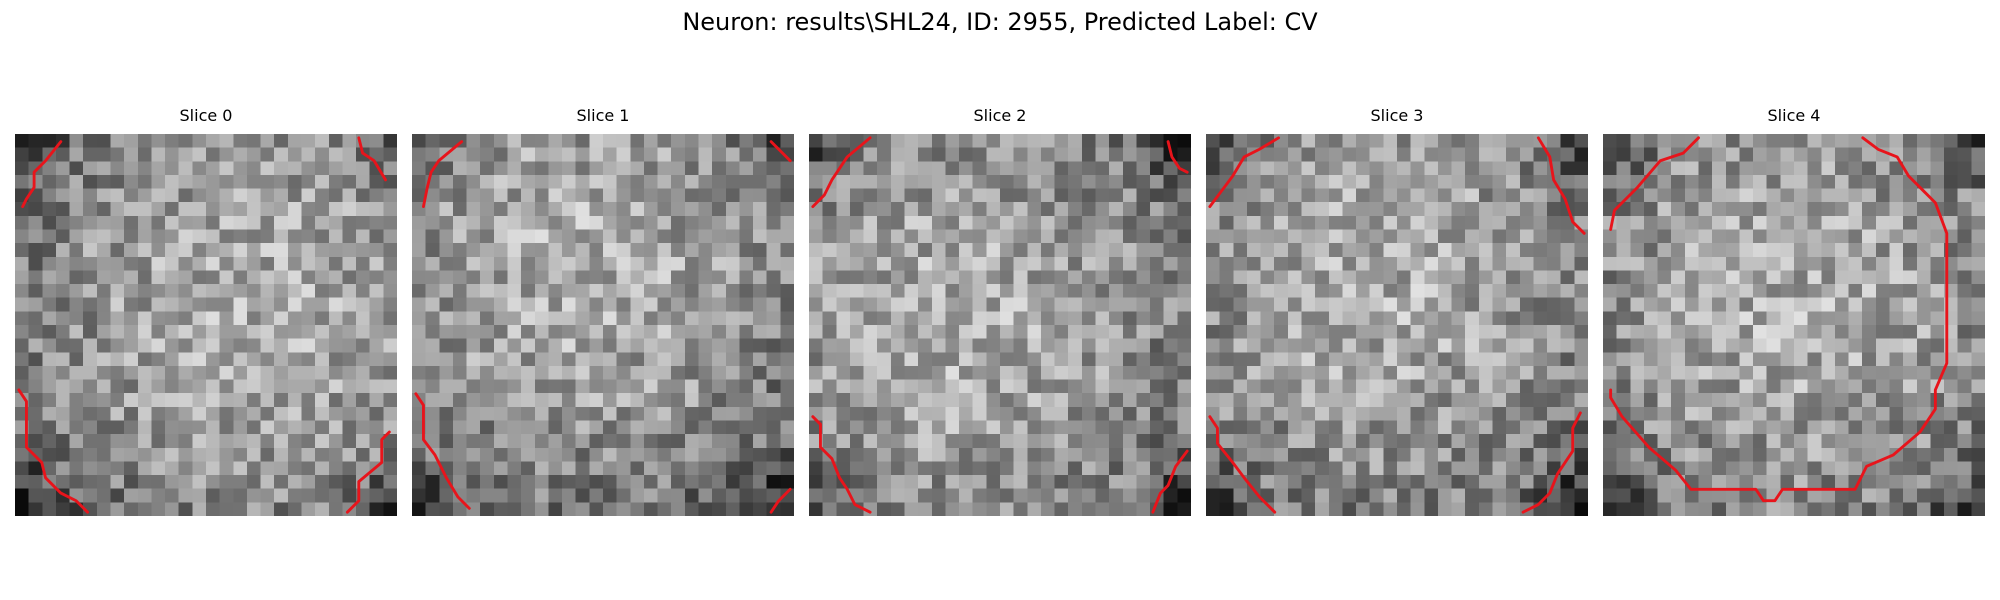 The image size is (2000, 600). I want to click on slice-title-0: Slice 0, so click(206, 115).